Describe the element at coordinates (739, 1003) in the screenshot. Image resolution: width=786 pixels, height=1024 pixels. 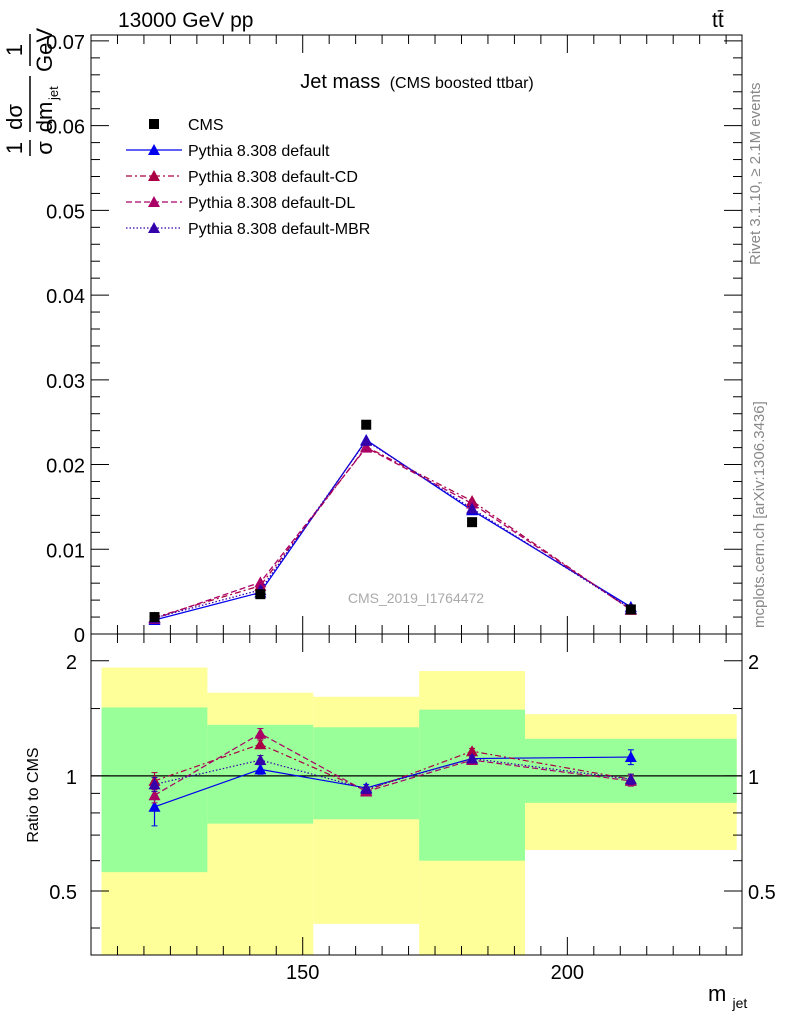
I see `x-axis-label-sub: jet` at that location.